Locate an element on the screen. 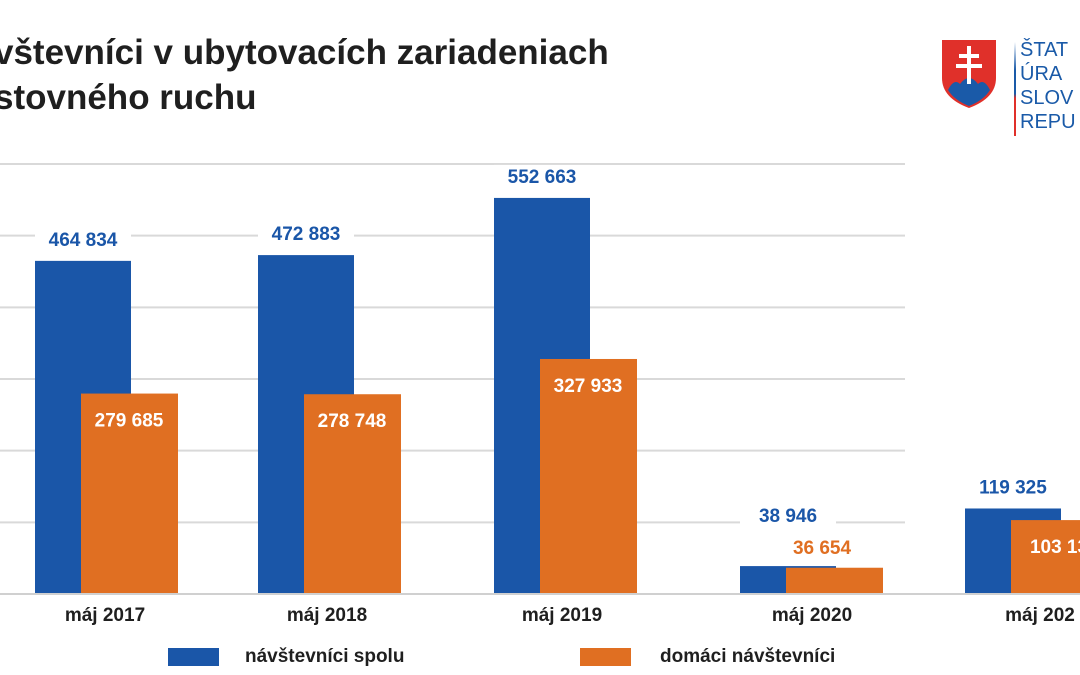  title-line-1: vštevníci v ubytovacích zariadeniach is located at coordinates (304, 52).